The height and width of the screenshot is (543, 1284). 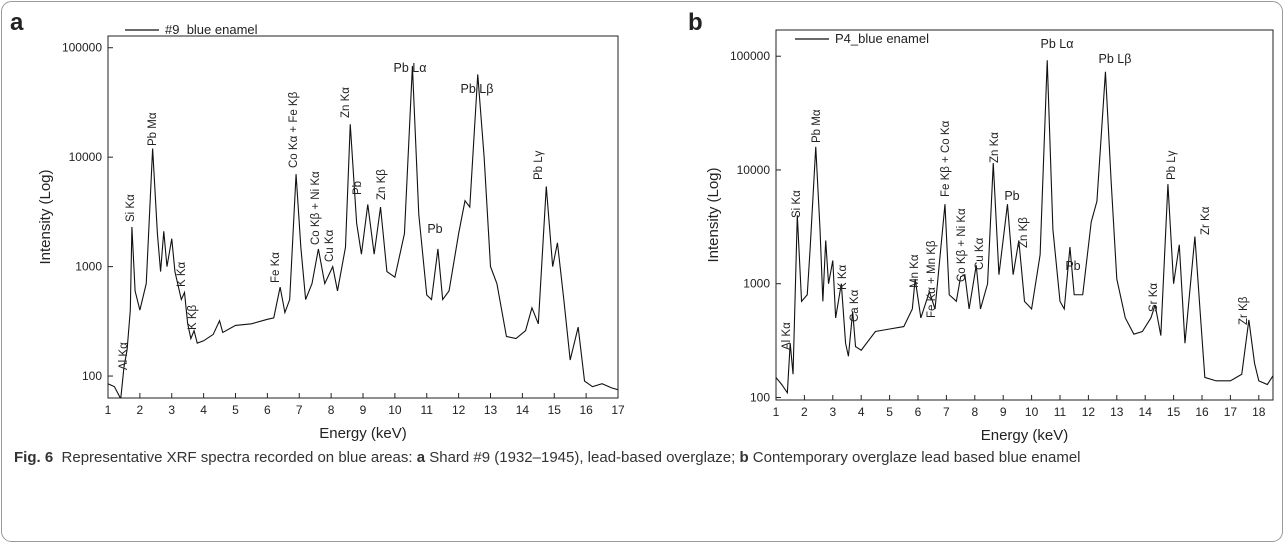 What do you see at coordinates (421, 457) in the screenshot?
I see `caption-key: a` at bounding box center [421, 457].